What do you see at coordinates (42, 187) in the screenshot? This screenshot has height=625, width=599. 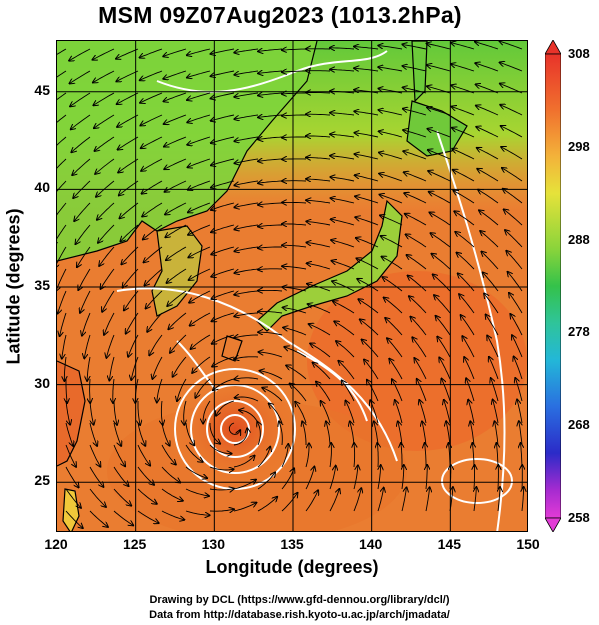 I see `y-tick-label: 40` at bounding box center [42, 187].